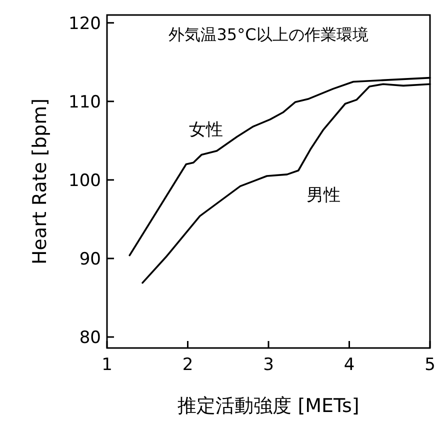  Describe the element at coordinates (349, 365) in the screenshot. I see `x-tick-label: 4` at that location.